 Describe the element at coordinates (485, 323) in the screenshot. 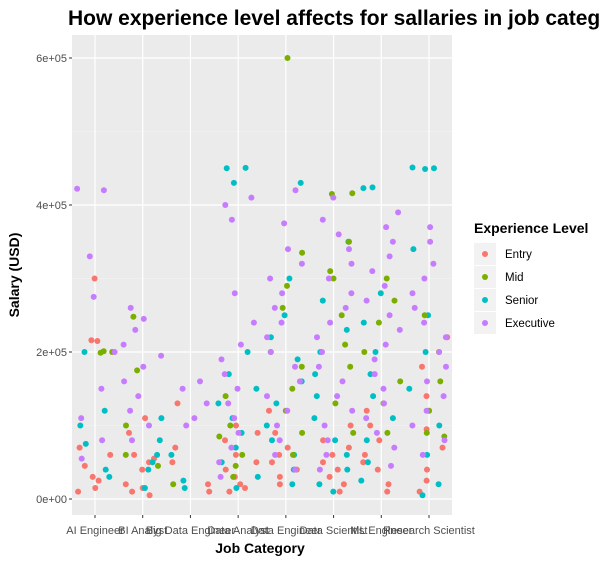

I see `legend-key-executive` at that location.